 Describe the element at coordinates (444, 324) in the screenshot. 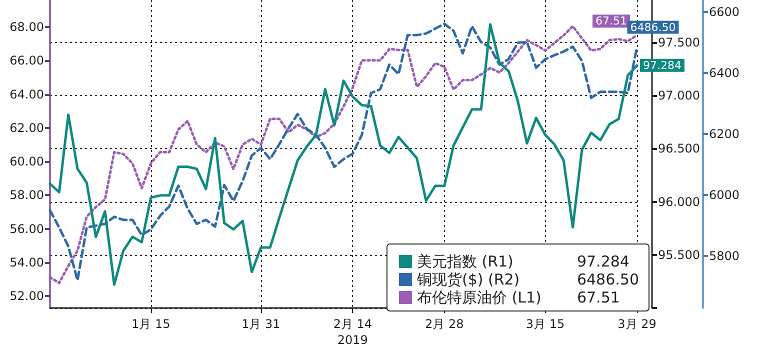

I see `x-tick-label: 2月 28` at that location.